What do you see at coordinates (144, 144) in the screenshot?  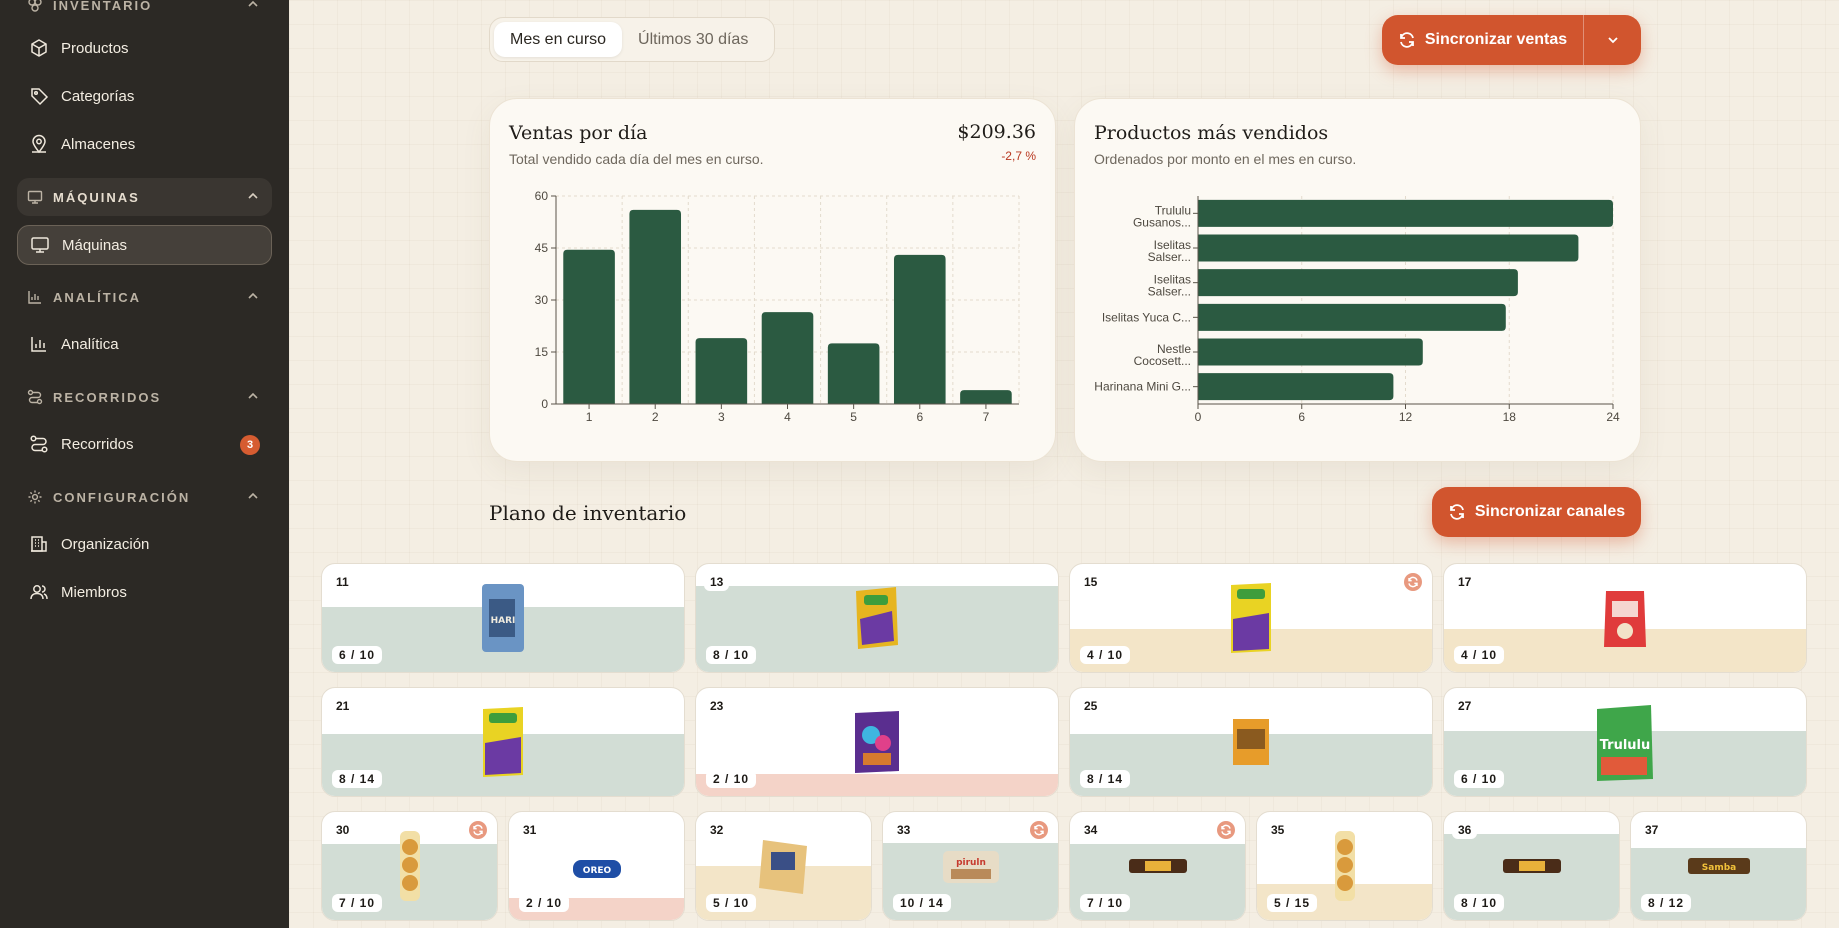 I see `sidebar-item-almacenes: Almacenes` at bounding box center [144, 144].